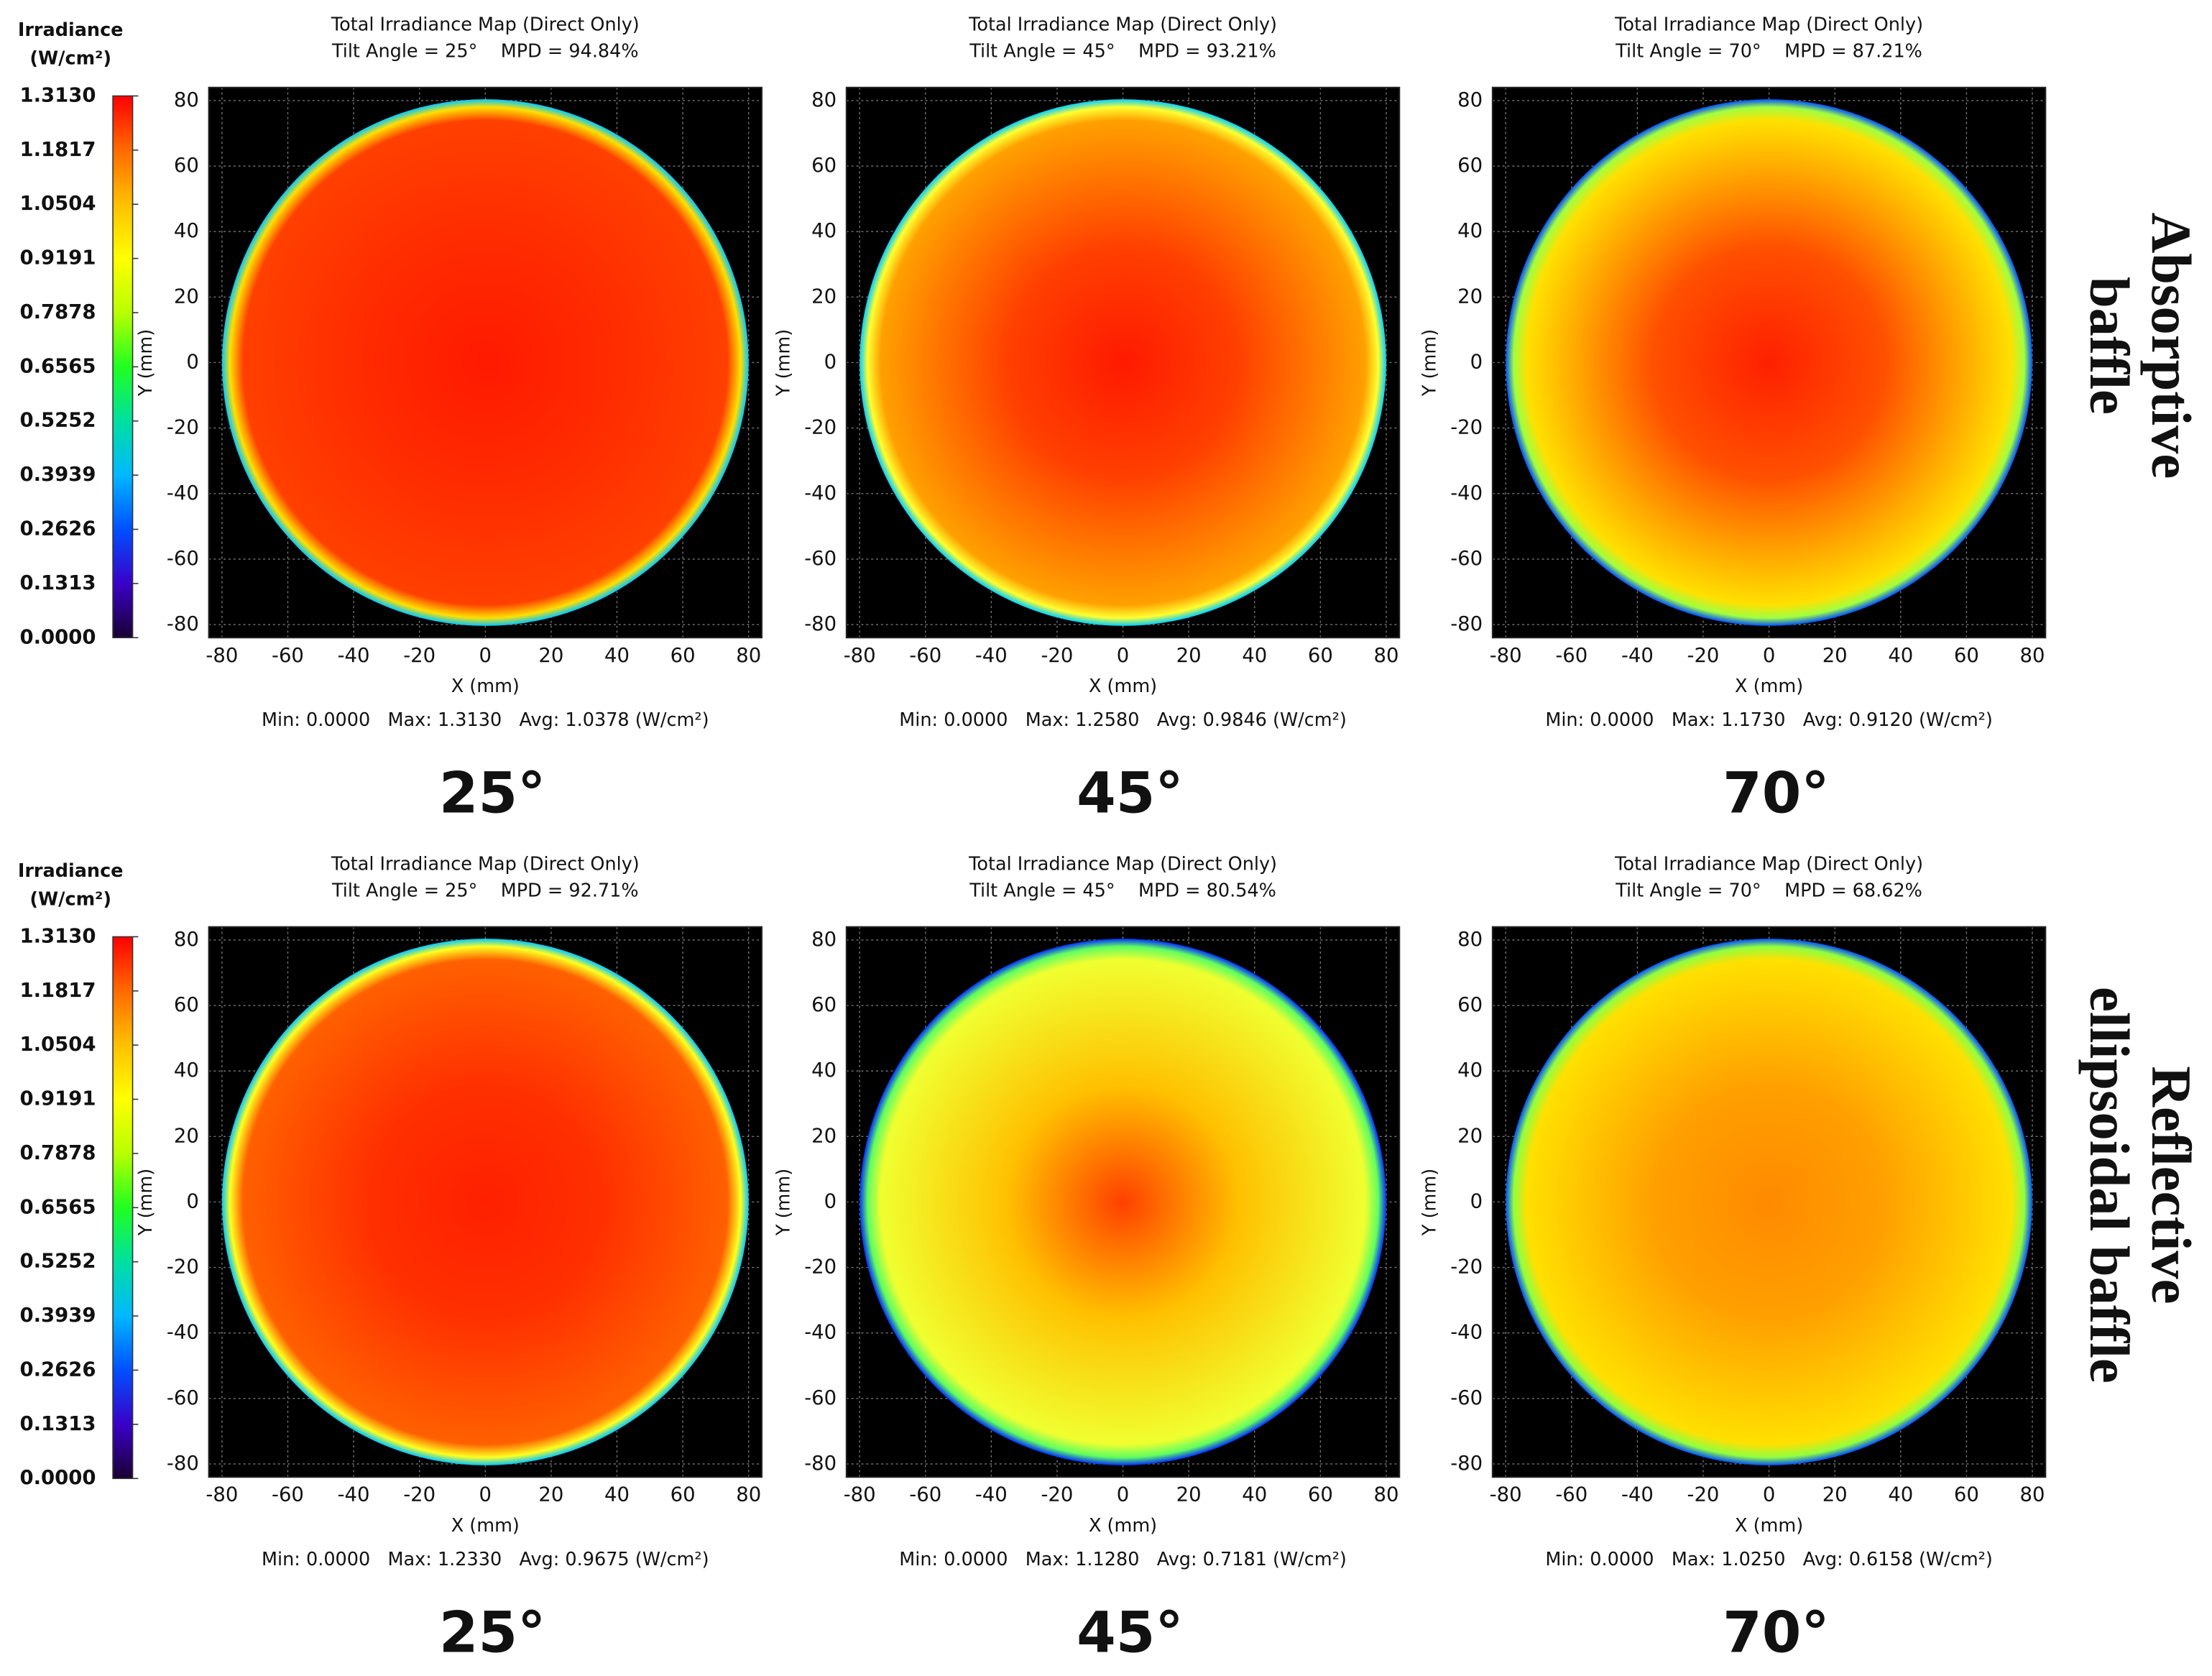  Describe the element at coordinates (2171, 346) in the screenshot. I see `row-label: Absorptive` at that location.